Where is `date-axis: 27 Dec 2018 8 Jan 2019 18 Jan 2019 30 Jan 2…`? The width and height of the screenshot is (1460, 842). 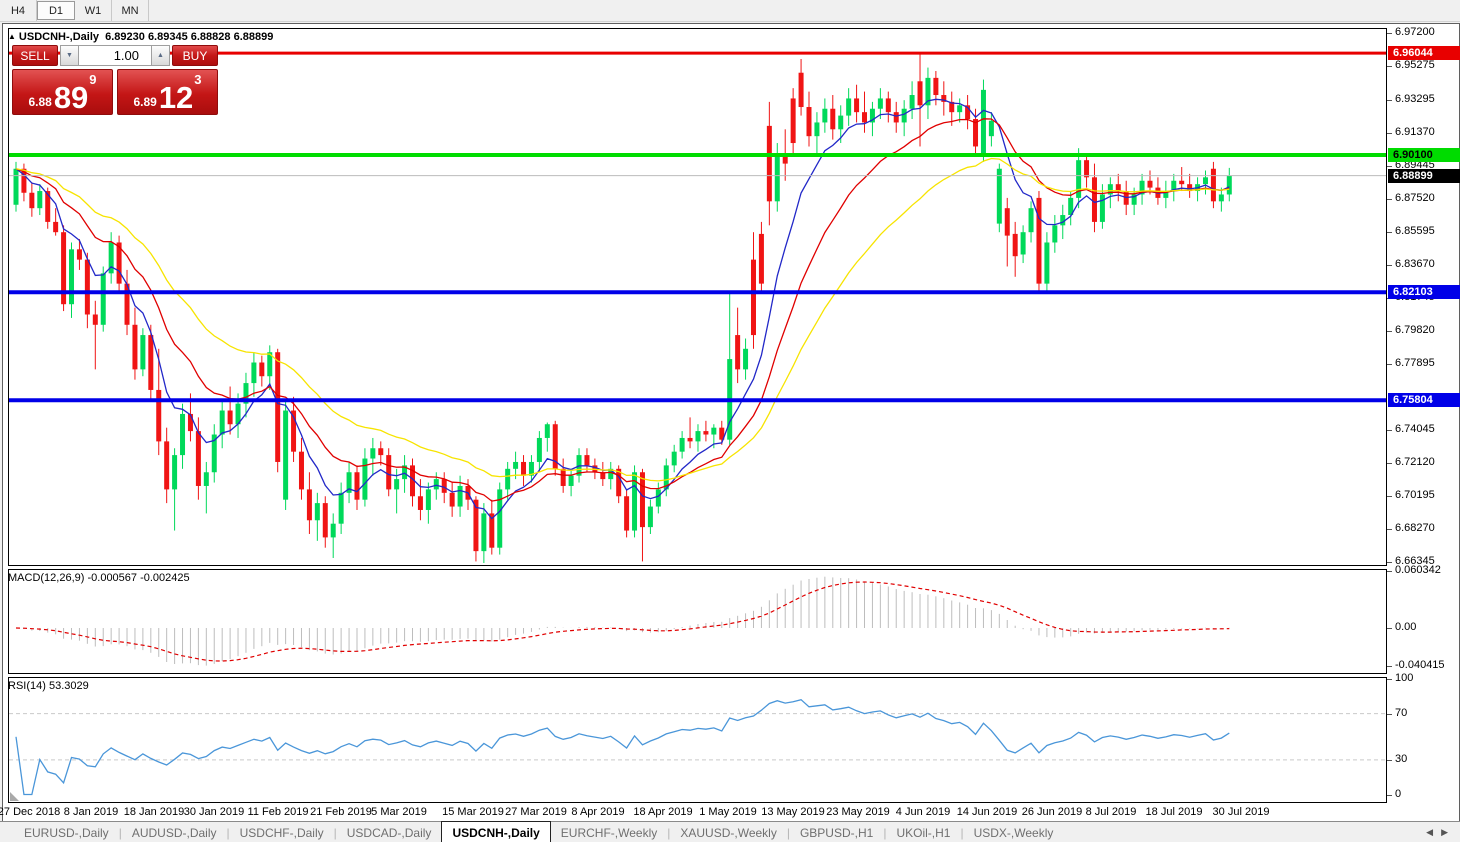
date-axis: 27 Dec 2018 8 Jan 2019 18 Jan 2019 30 Jan 2… is located at coordinates (693, 812).